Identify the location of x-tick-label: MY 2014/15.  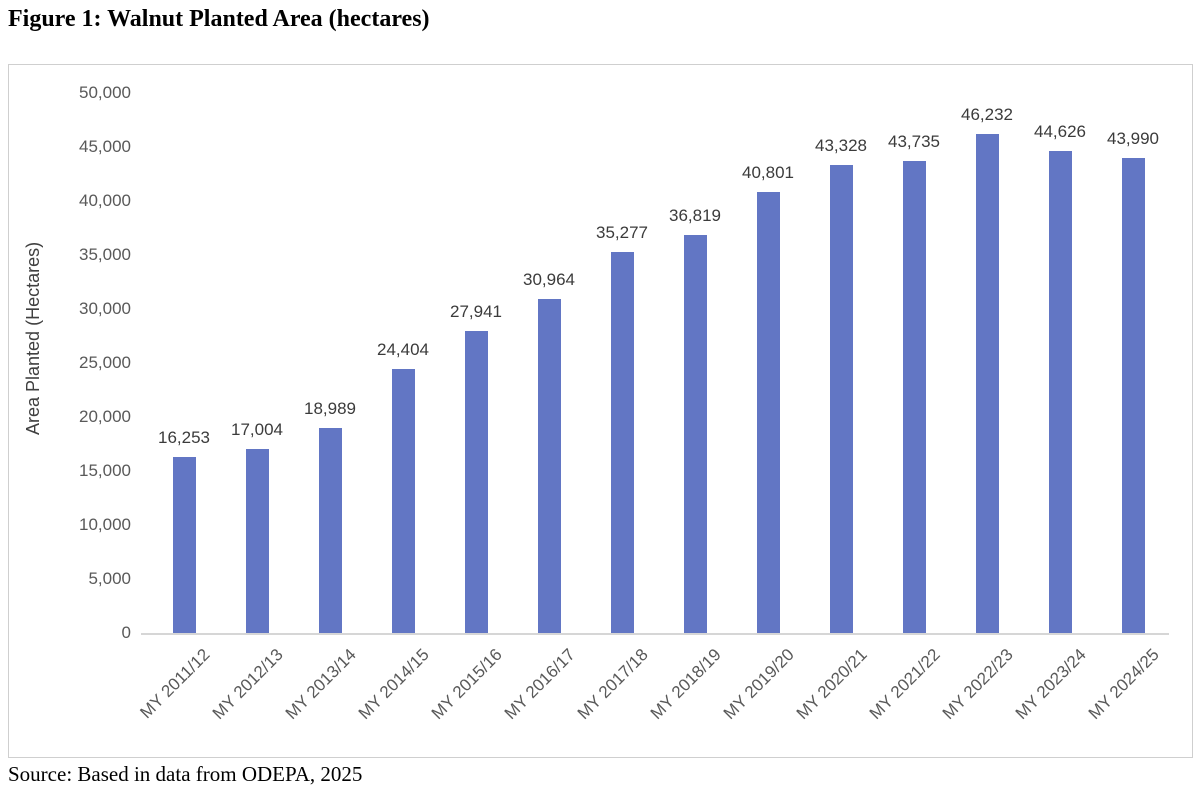
(393, 684).